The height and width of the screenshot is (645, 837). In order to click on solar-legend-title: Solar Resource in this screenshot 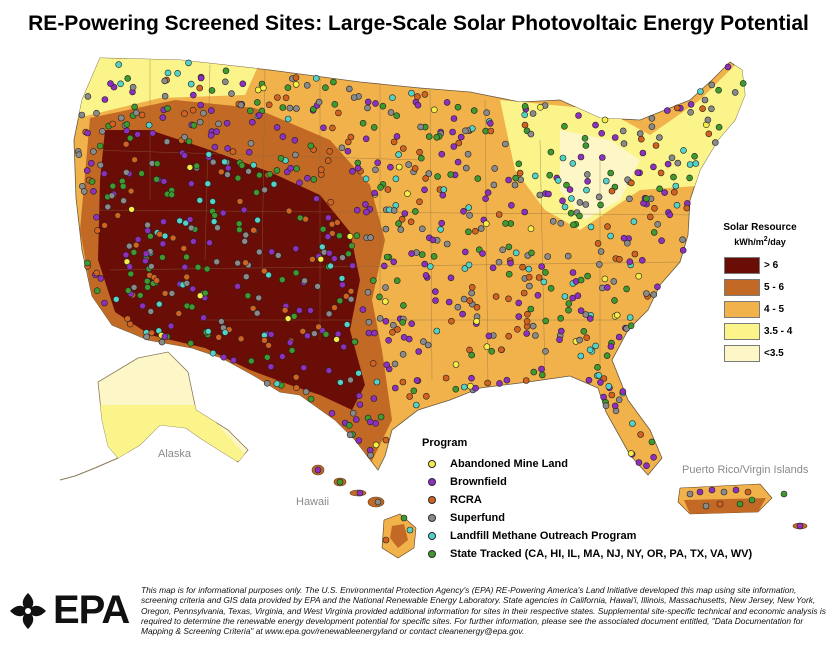, I will do `click(760, 227)`.